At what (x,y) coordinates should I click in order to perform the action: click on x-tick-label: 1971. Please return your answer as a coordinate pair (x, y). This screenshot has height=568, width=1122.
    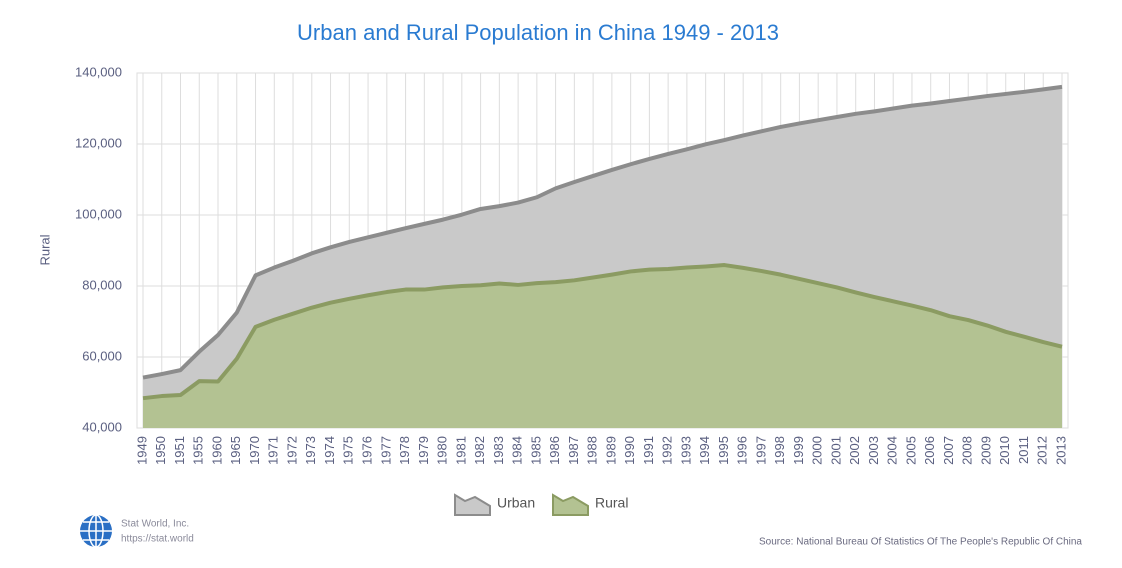
    Looking at the image, I should click on (273, 450).